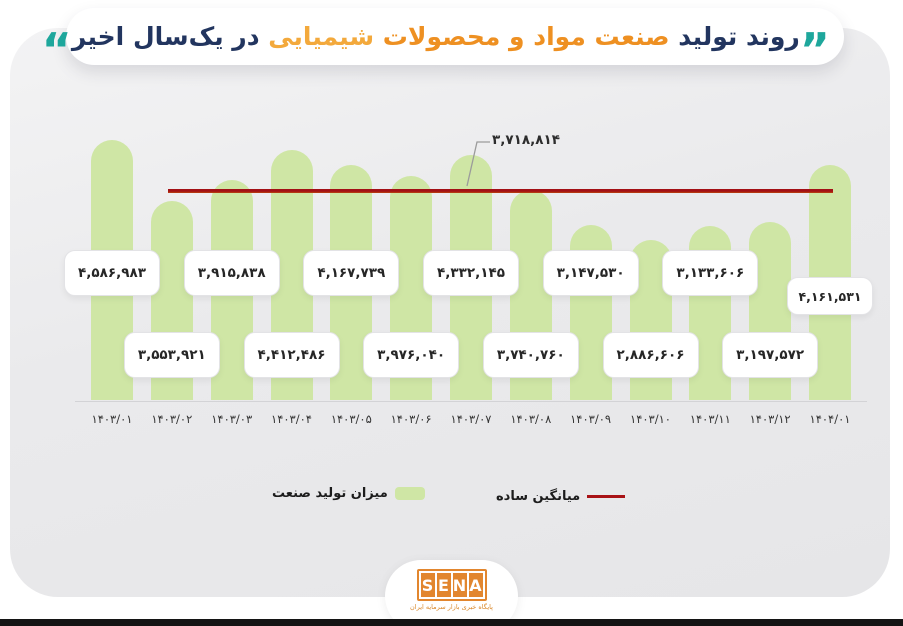  What do you see at coordinates (538, 496) in the screenshot?
I see `legend-label-average: میانگین ساده` at bounding box center [538, 496].